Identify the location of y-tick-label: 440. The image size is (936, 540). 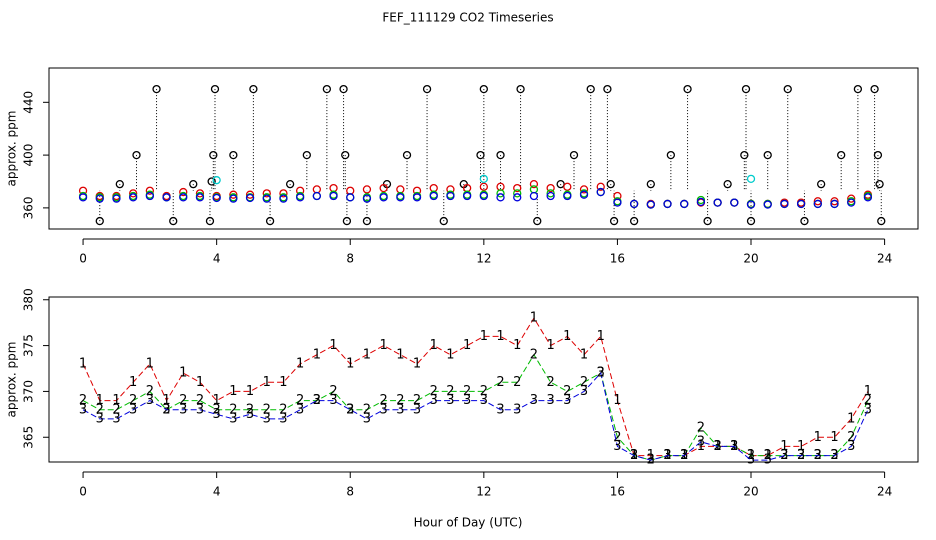
(29, 102).